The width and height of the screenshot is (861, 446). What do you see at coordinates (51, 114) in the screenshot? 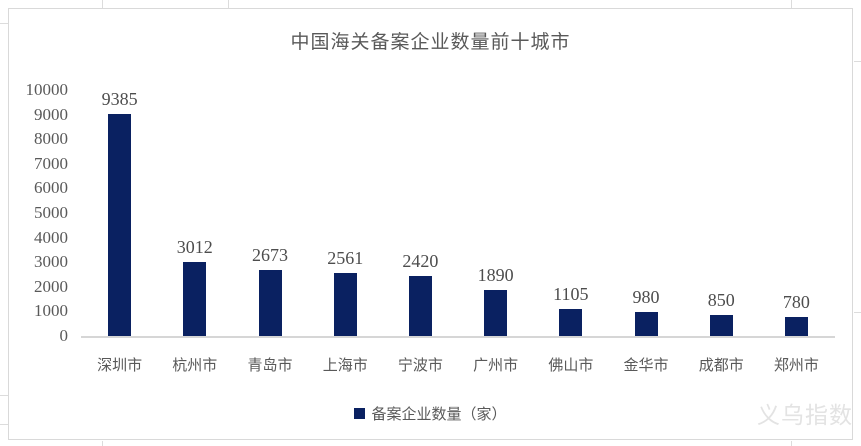
I see `y-axis-tick-label: 9000` at bounding box center [51, 114].